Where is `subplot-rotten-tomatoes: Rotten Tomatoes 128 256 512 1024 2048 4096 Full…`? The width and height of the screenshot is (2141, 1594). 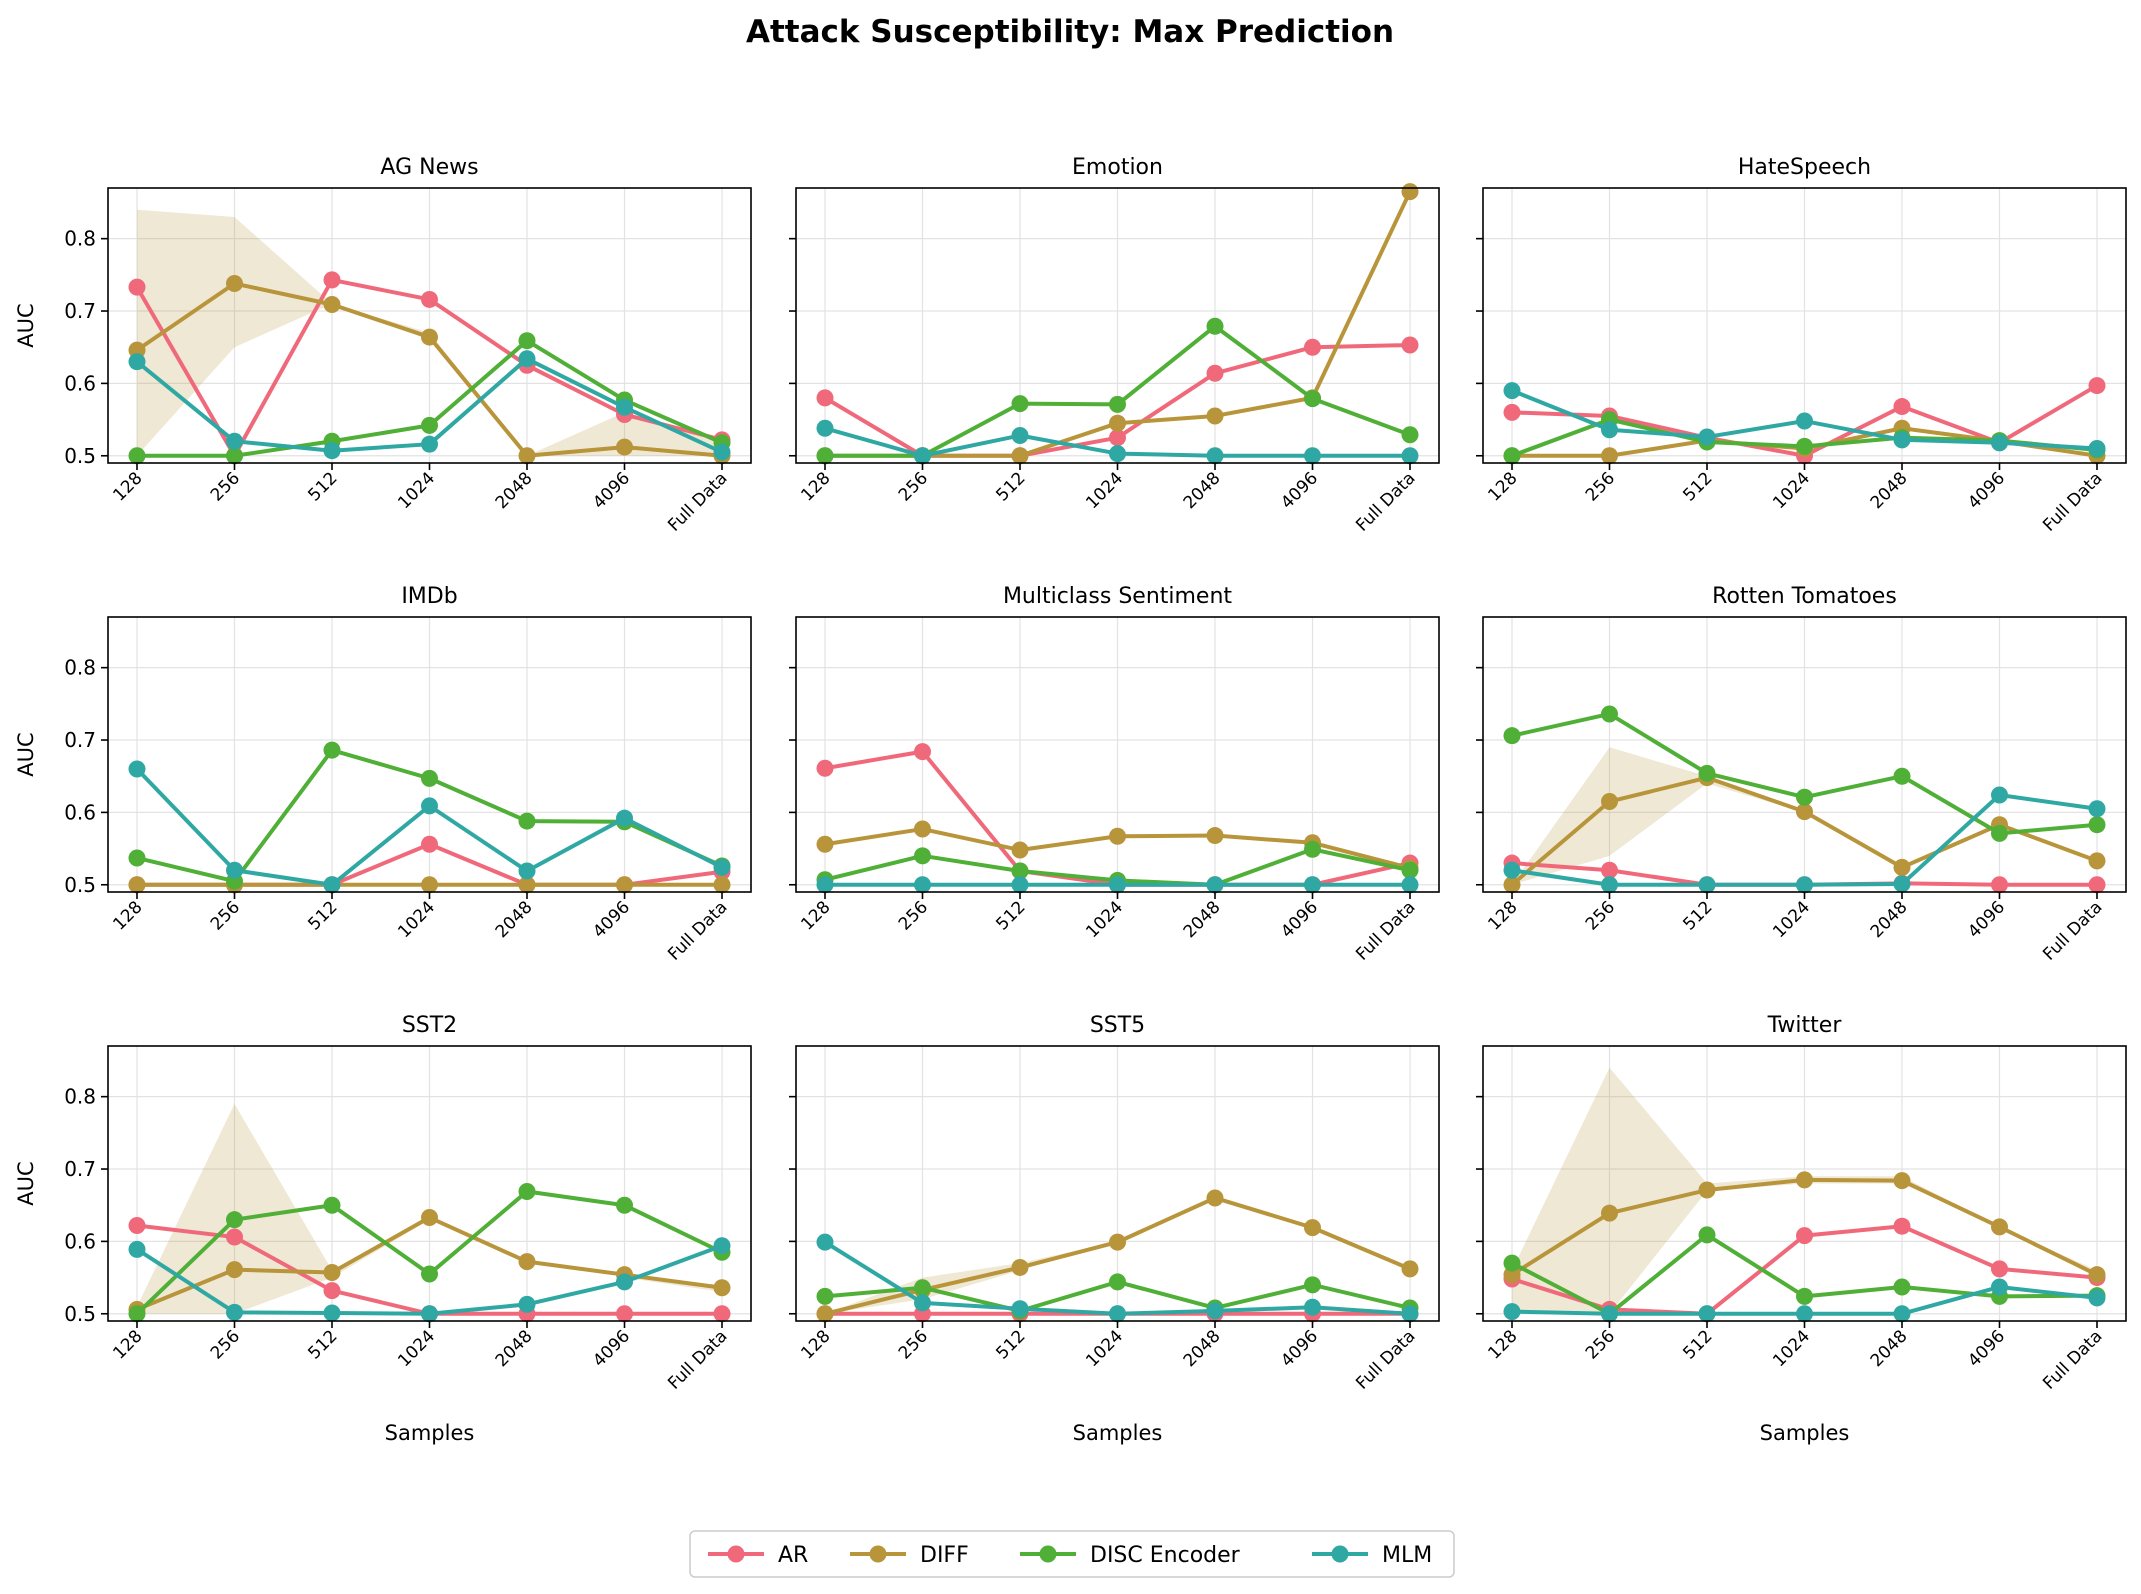 subplot-rotten-tomatoes: Rotten Tomatoes 128 256 512 1024 2048 4096 Full… is located at coordinates (1801, 774).